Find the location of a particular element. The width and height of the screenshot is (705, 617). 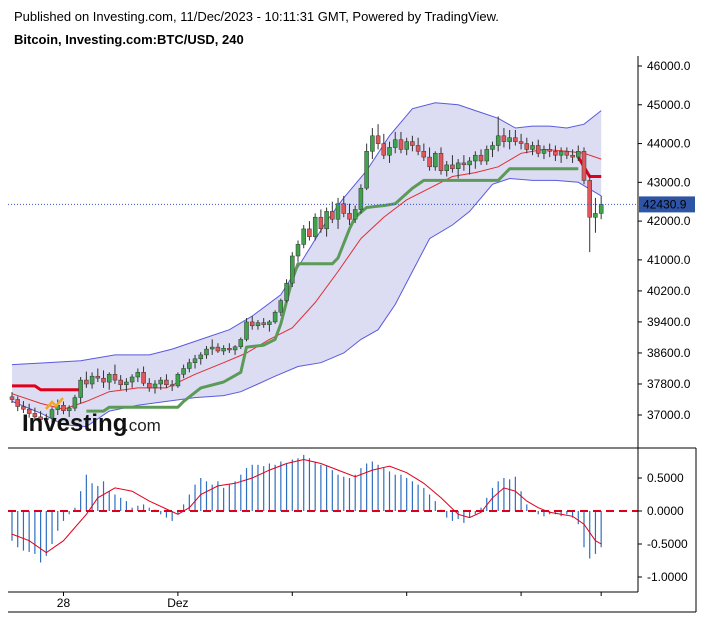

price-tick-label: 44000.0 is located at coordinates (669, 144).